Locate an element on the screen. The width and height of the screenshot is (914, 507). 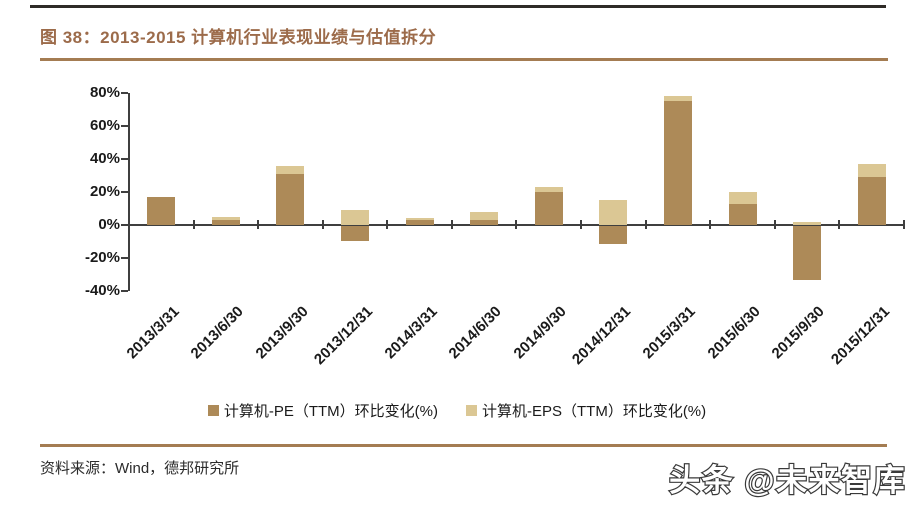
x-axis-label: 2015/12/31 is located at coordinates (860, 336).